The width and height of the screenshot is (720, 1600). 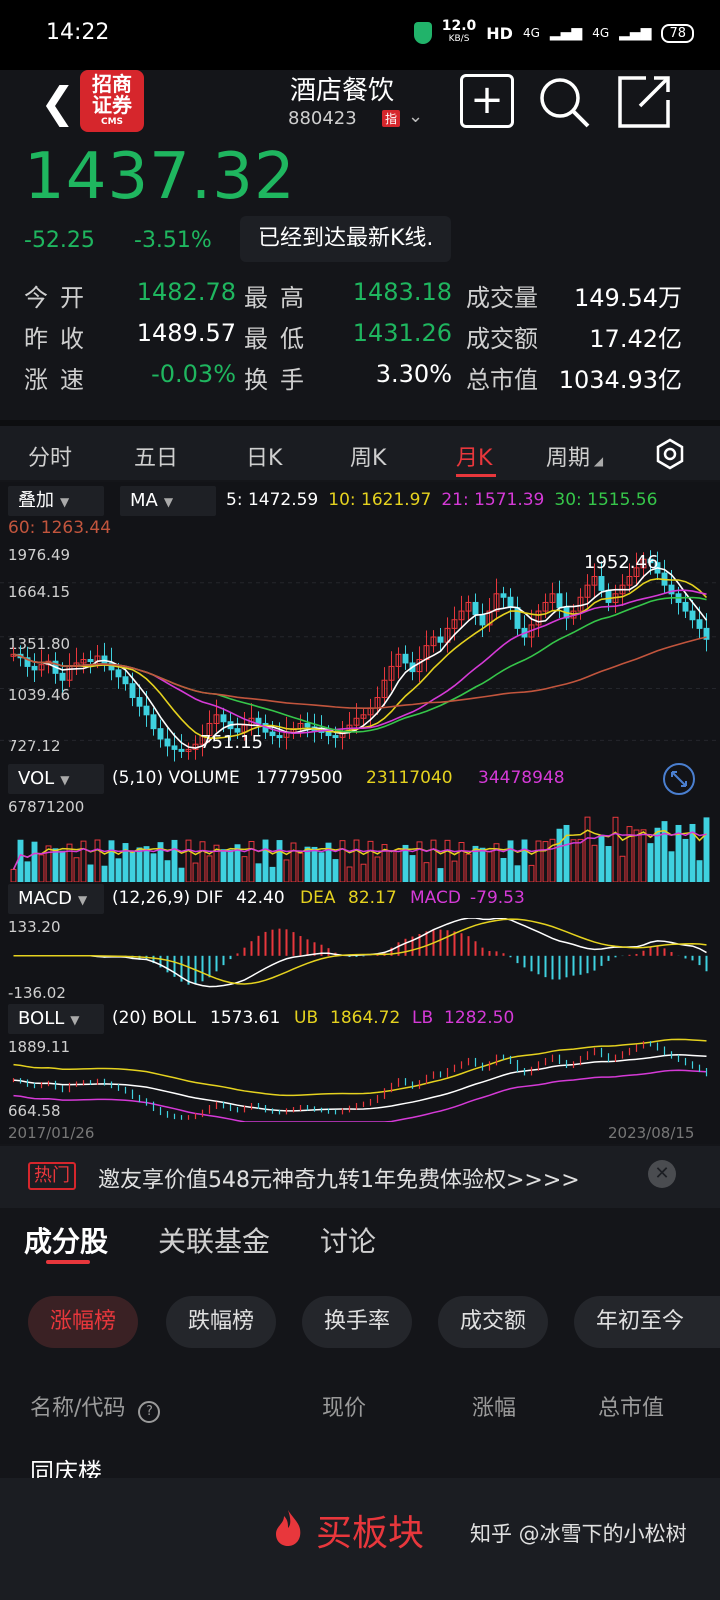 I want to click on boll-bottom-label: 664.58, so click(x=34, y=1111).